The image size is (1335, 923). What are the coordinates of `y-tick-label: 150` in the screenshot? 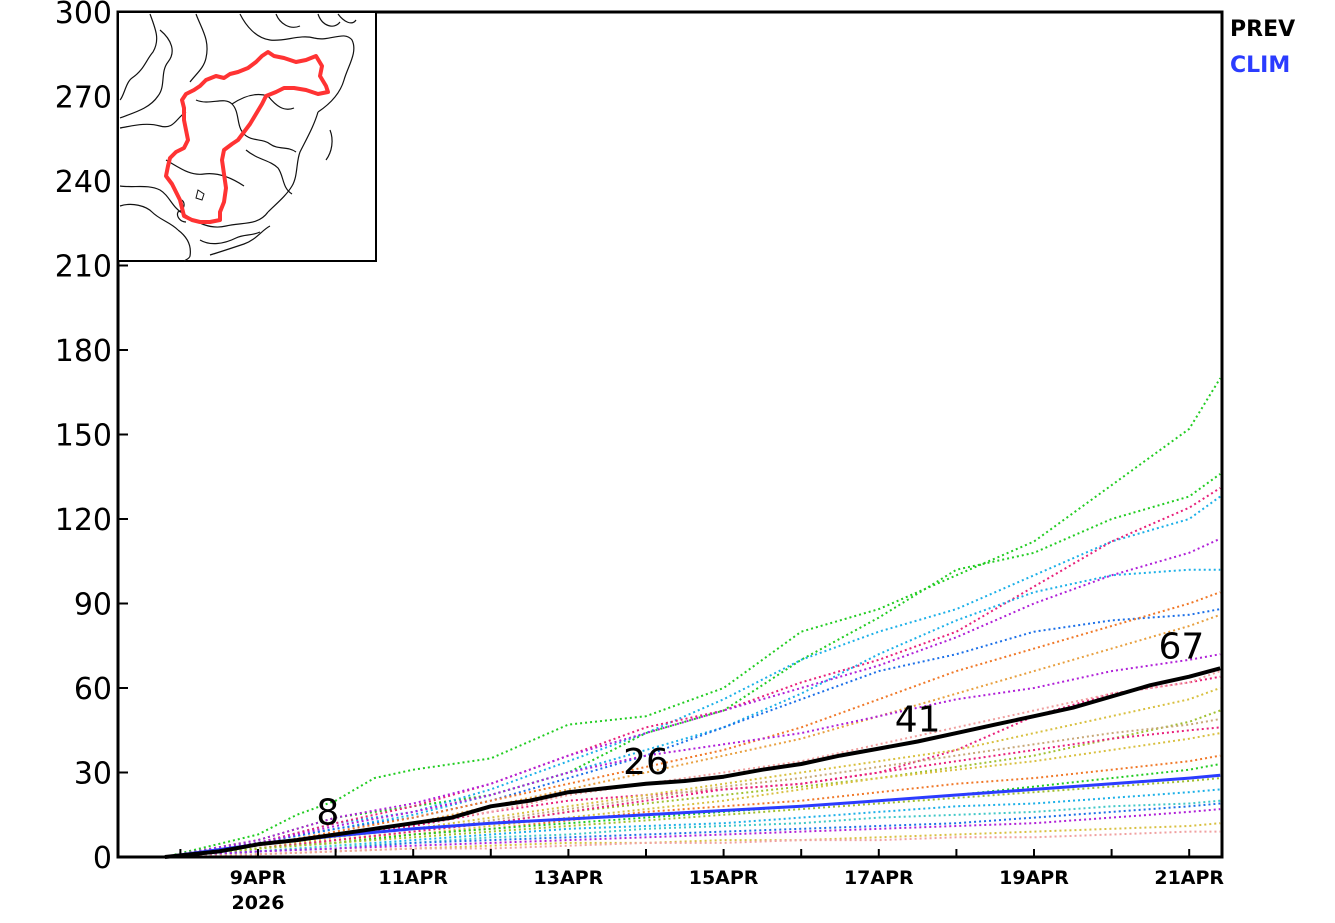 It's located at (83, 436).